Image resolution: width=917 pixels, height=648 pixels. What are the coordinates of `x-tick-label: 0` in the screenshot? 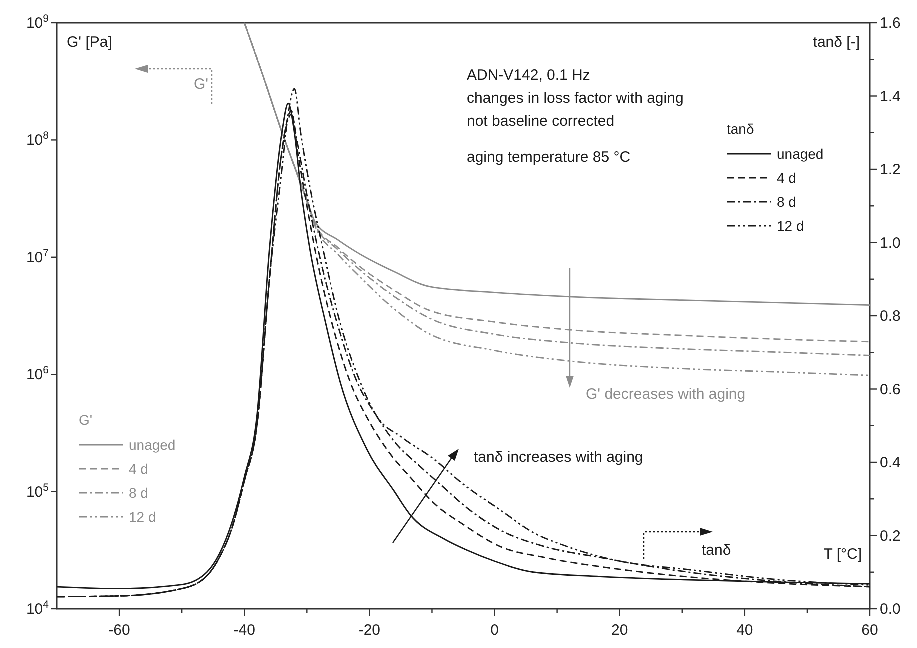 It's located at (494, 630).